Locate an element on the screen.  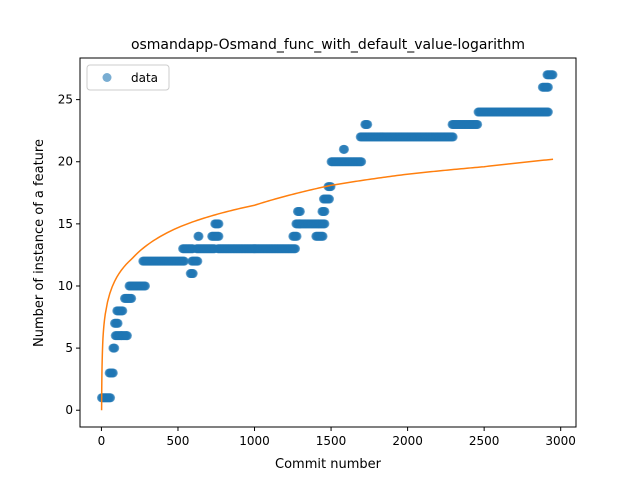
legend-box is located at coordinates (128, 77).